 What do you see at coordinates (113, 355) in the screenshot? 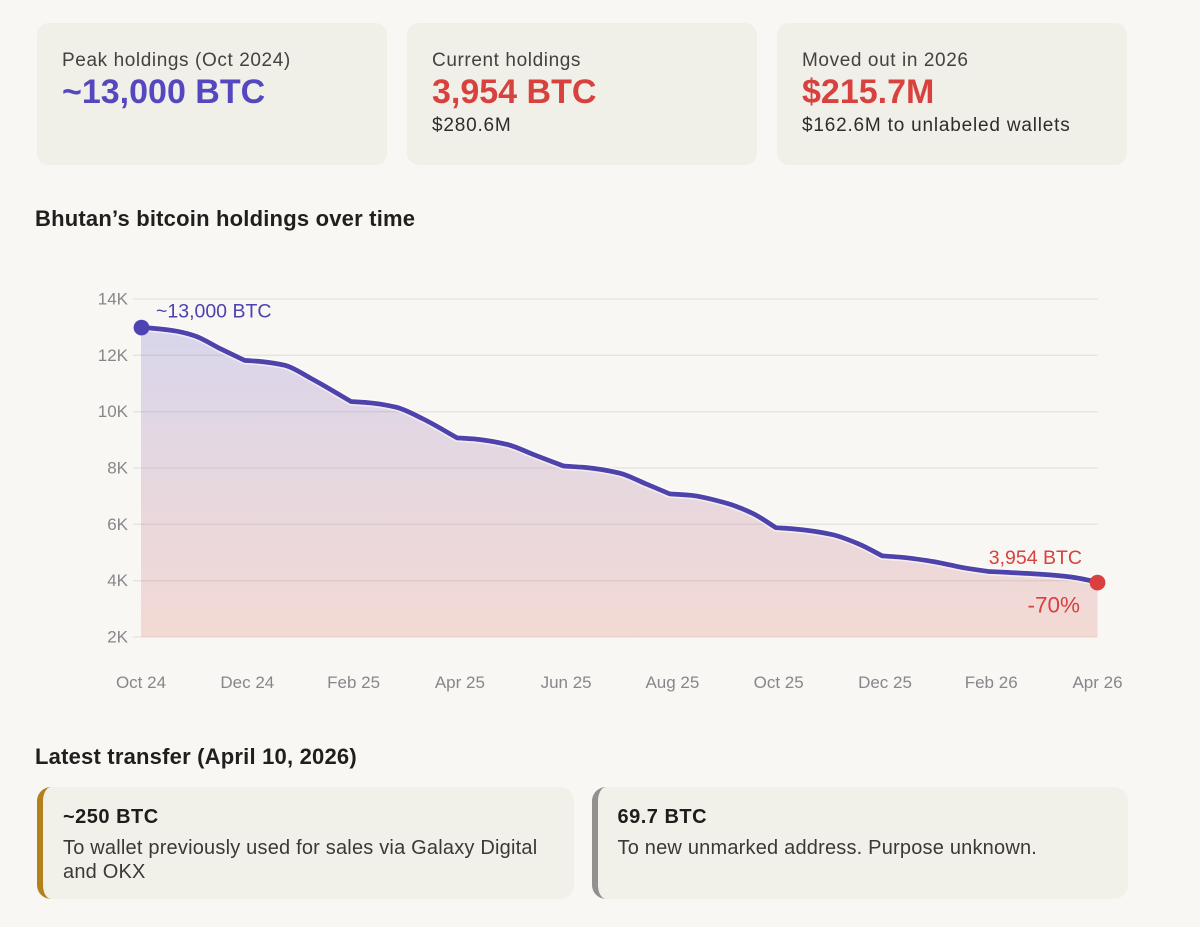
I see `svg-text: 12K` at bounding box center [113, 355].